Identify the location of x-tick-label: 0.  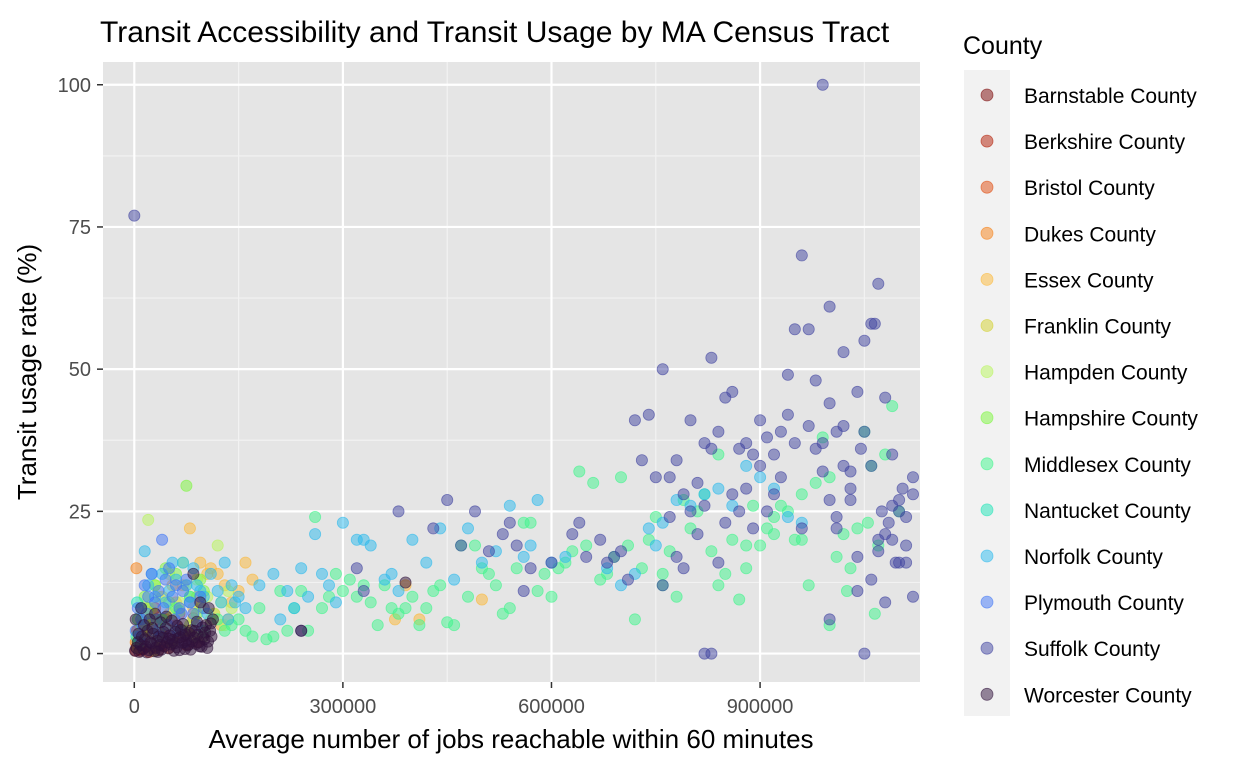
(134, 707).